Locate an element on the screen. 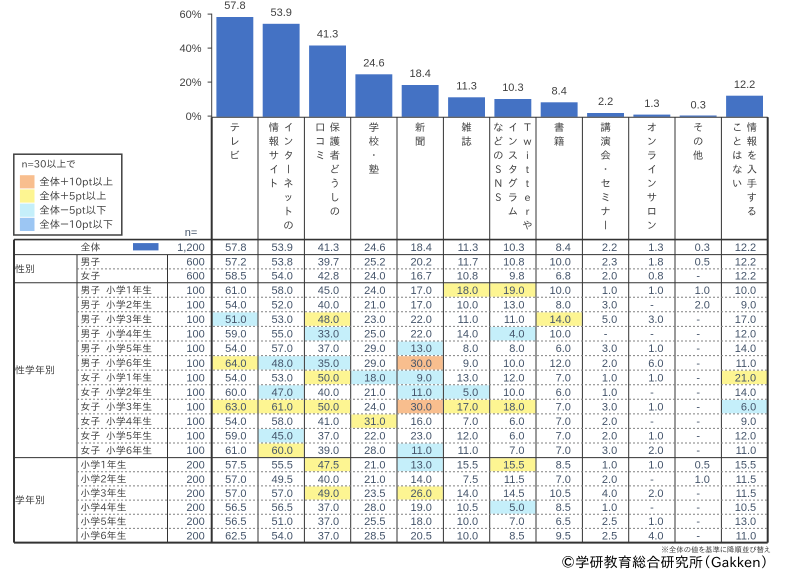 This screenshot has width=791, height=580. svg-text: 18.4 is located at coordinates (419, 74).